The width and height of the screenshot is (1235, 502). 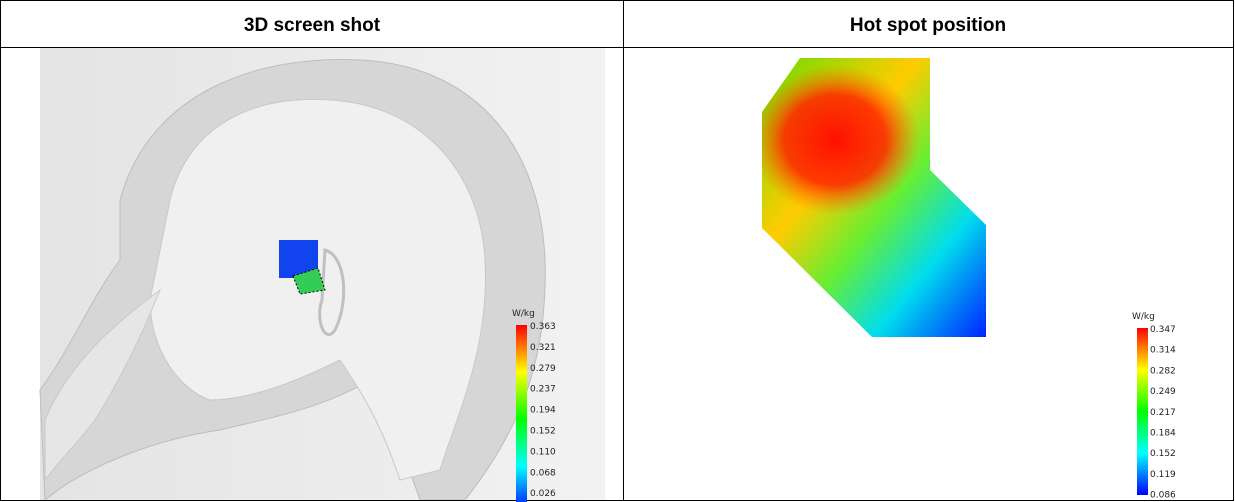 I want to click on legend-label: 0.026, so click(x=543, y=494).